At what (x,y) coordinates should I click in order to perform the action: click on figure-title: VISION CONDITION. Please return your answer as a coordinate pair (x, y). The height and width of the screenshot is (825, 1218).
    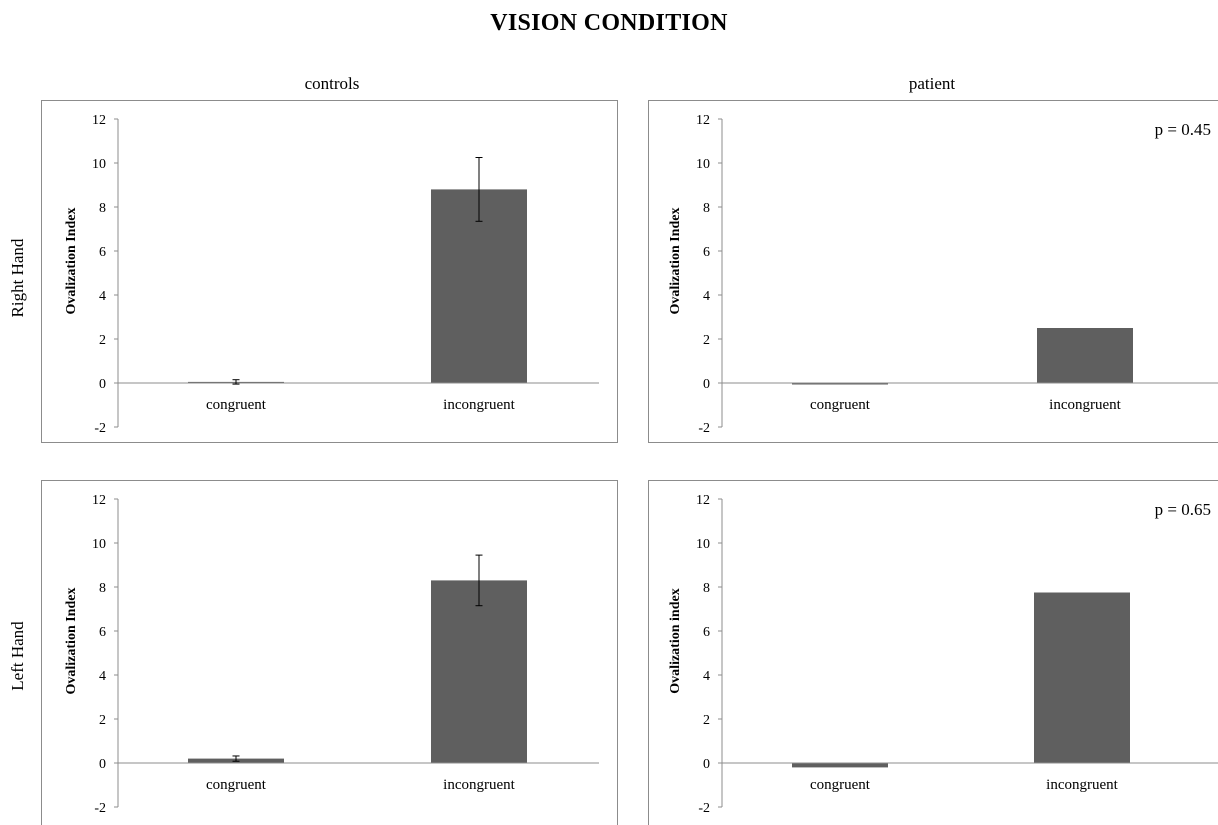
    Looking at the image, I should click on (609, 23).